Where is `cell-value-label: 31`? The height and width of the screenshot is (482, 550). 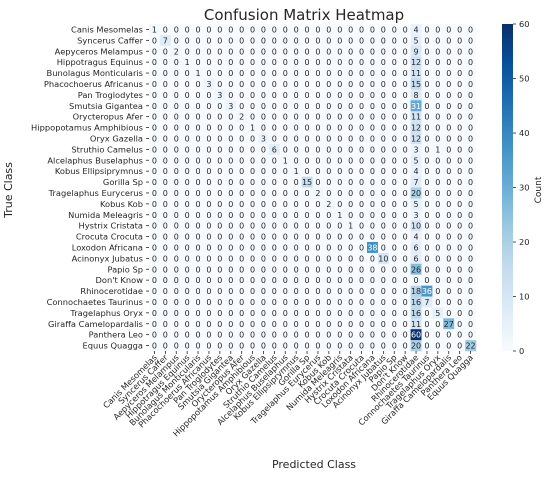
cell-value-label: 31 is located at coordinates (416, 106).